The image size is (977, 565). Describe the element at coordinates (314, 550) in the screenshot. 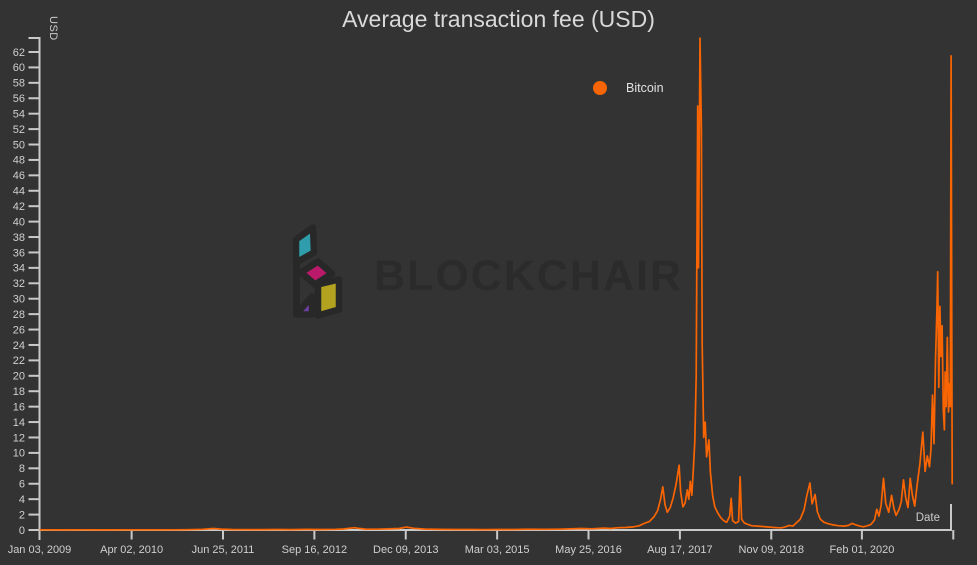

I see `x-tick-label: Sep 16, 2012` at that location.